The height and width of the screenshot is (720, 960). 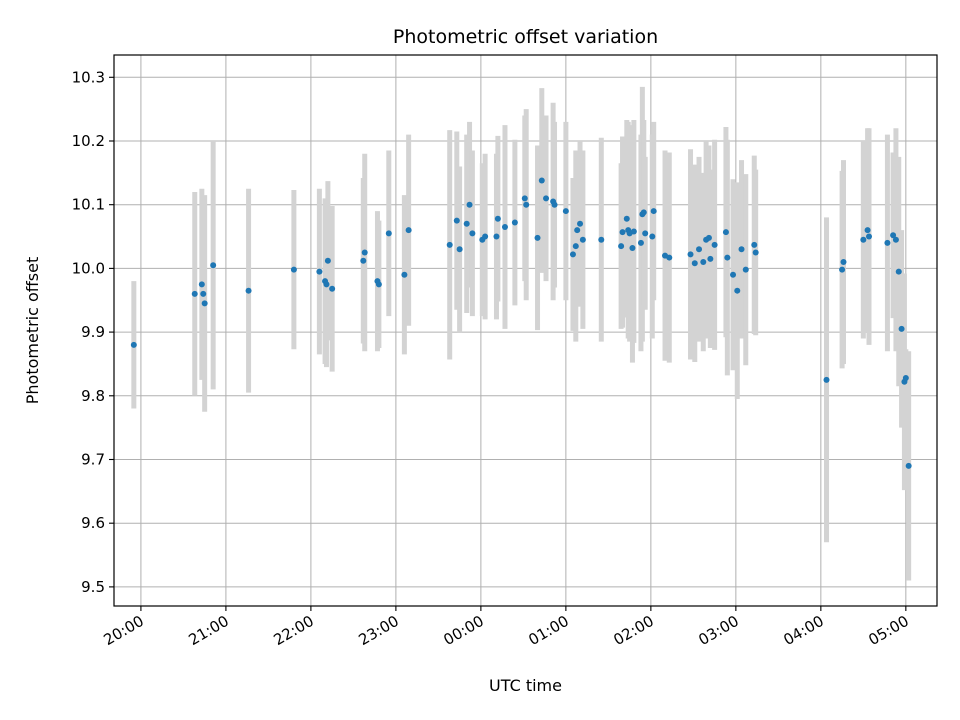 I want to click on y-axis-ticks: 9.5 9.6 9.7 9.8 9.9 10.0 10.1 10.2 10.3, so click(x=93, y=332).